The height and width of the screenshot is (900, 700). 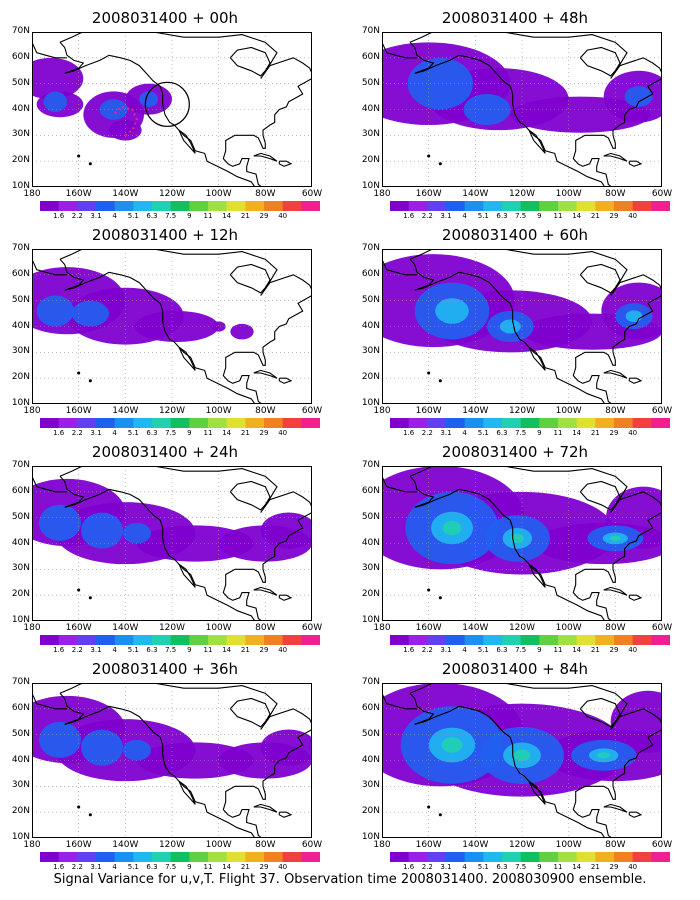 I want to click on colorbar-tick-label: 29, so click(x=264, y=216).